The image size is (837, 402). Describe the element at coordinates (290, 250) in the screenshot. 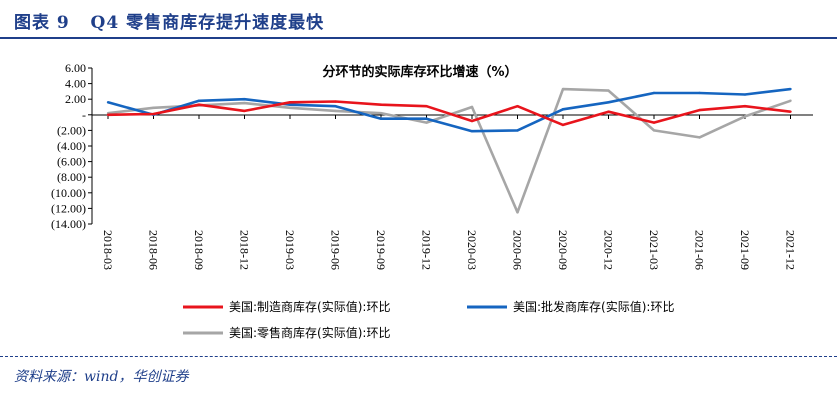

I see `x-tick-label: 2019-03` at that location.